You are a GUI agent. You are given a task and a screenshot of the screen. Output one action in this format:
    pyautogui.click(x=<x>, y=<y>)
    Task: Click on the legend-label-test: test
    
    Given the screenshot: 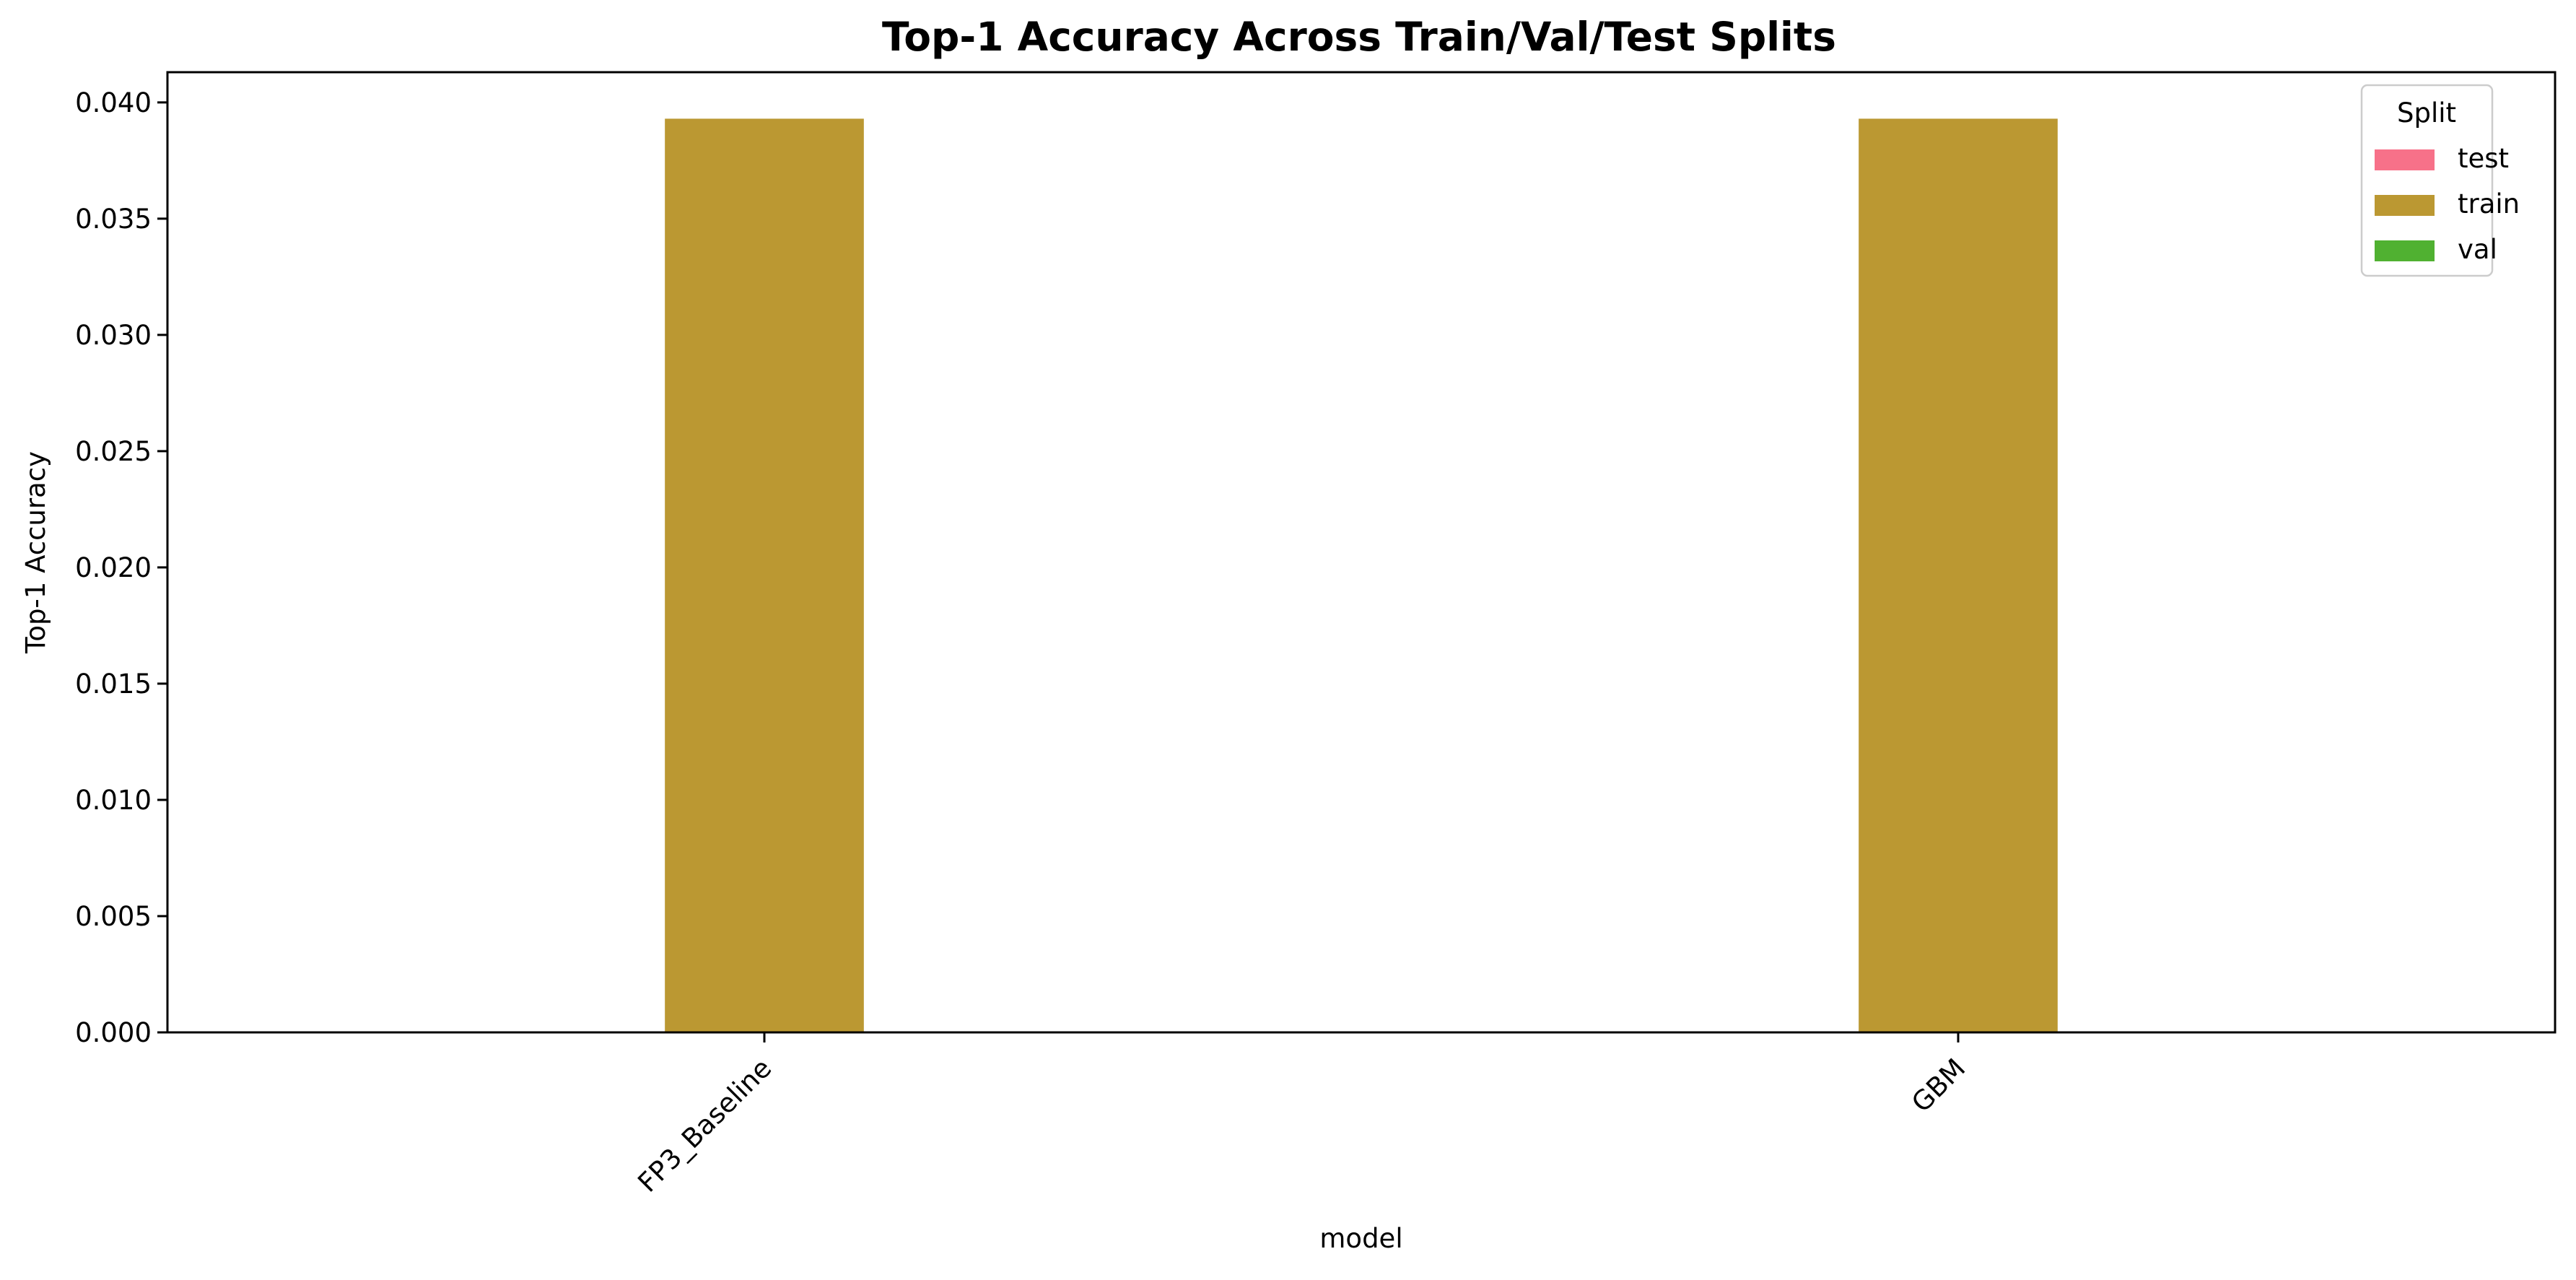 What is the action you would take?
    pyautogui.click(x=2483, y=158)
    